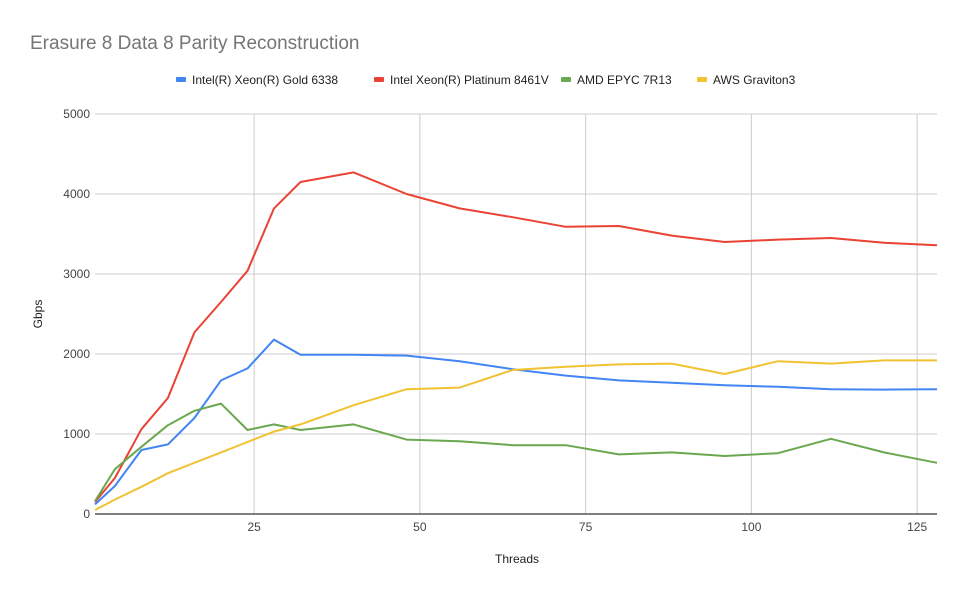 This screenshot has height=596, width=967. I want to click on y-tick-label: 4000, so click(76, 194).